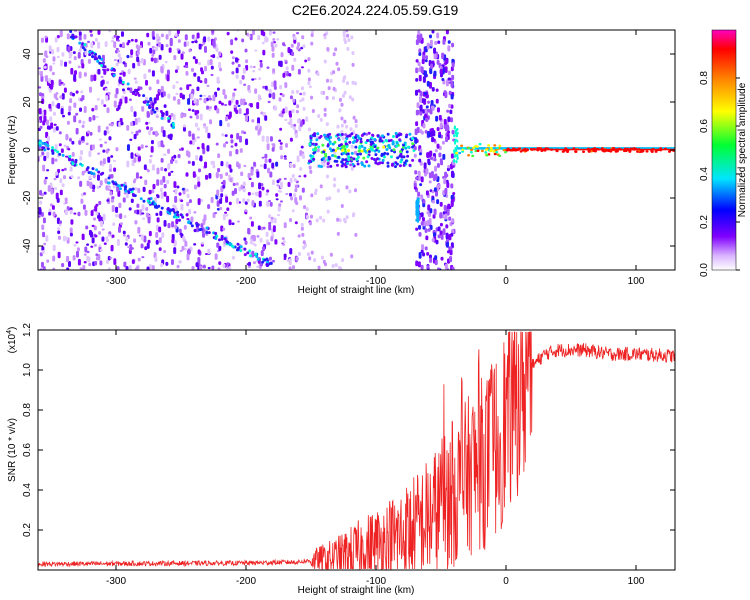 Image resolution: width=750 pixels, height=600 pixels. What do you see at coordinates (12, 340) in the screenshot?
I see `snr-scale-factor: (x104)` at bounding box center [12, 340].